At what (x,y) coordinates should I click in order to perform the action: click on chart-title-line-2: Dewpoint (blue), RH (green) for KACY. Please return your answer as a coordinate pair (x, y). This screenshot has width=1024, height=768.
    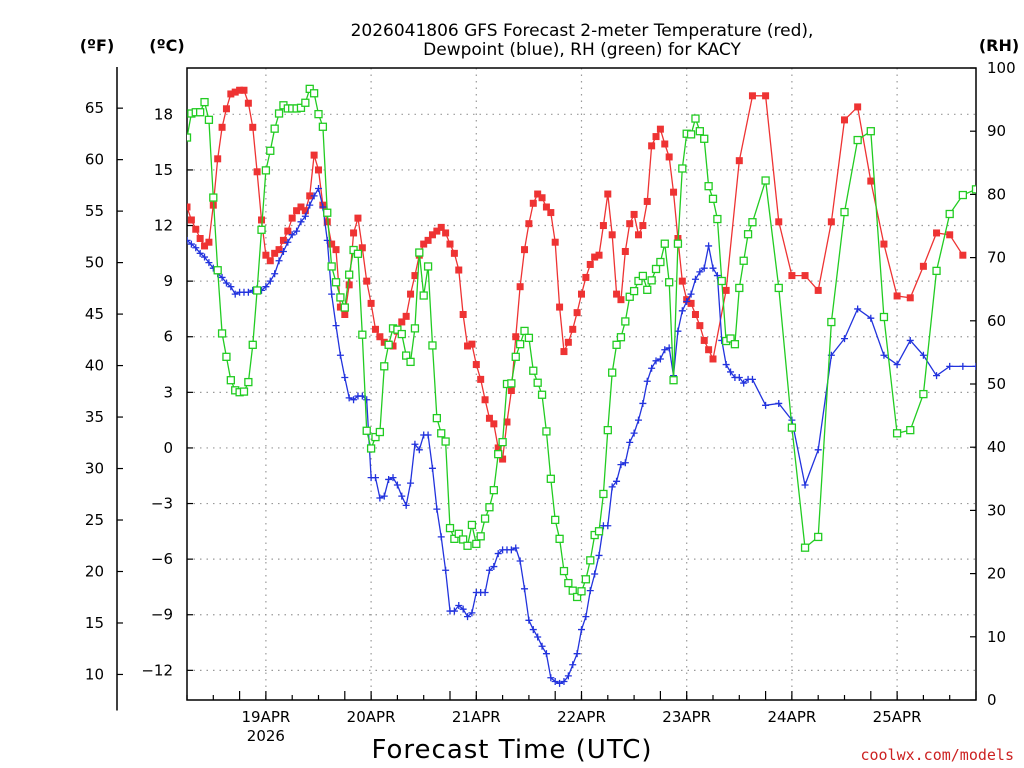
    Looking at the image, I should click on (582, 50).